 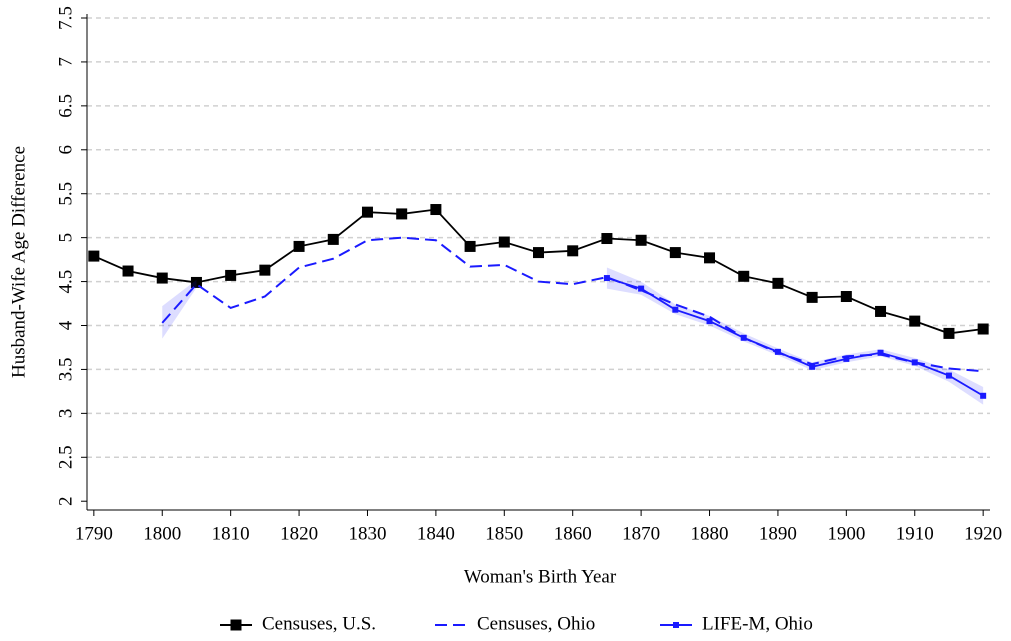 What do you see at coordinates (65, 325) in the screenshot?
I see `y-tick-label: 4` at bounding box center [65, 325].